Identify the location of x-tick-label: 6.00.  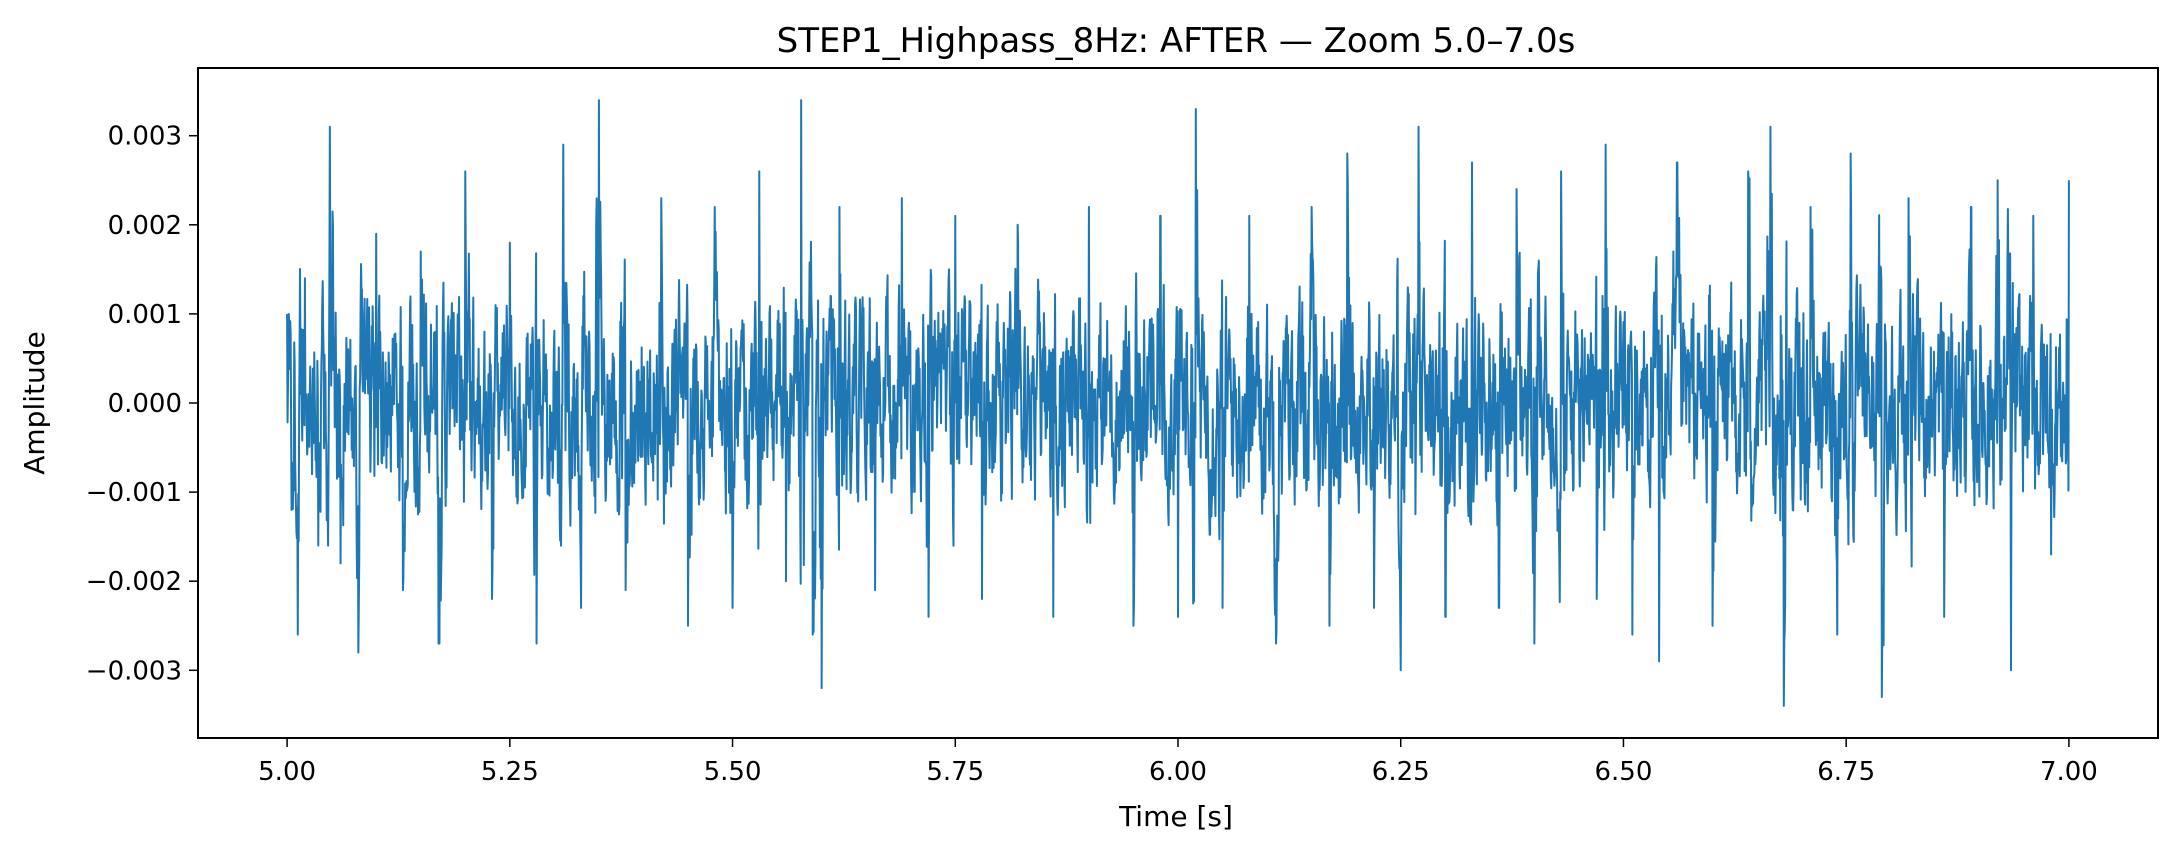
(1178, 772).